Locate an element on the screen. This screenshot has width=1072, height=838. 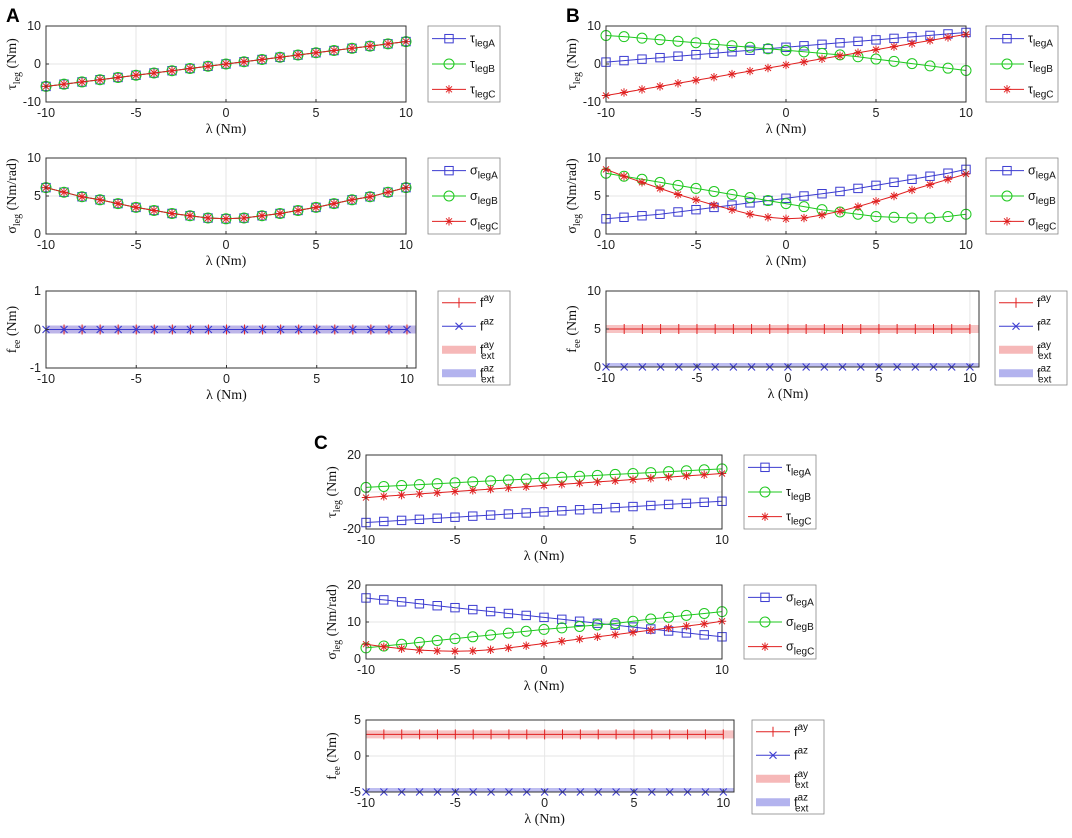
panel-letter-a: A is located at coordinates (13, 16).